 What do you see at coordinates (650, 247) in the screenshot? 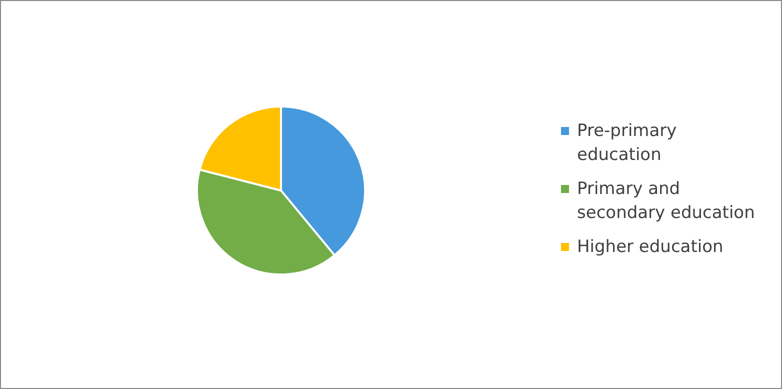
I see `legend-label: Higher education` at bounding box center [650, 247].